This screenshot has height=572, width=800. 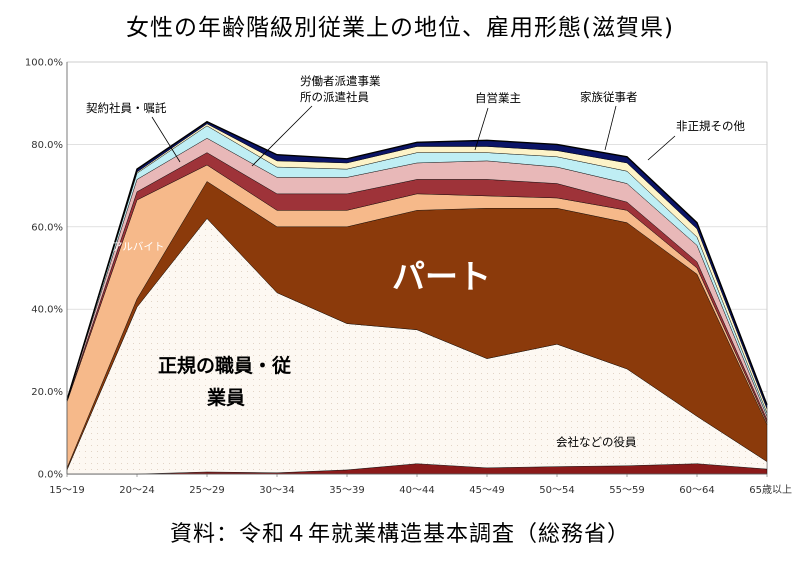 I want to click on x-tick-label: 35〜39, so click(x=346, y=490).